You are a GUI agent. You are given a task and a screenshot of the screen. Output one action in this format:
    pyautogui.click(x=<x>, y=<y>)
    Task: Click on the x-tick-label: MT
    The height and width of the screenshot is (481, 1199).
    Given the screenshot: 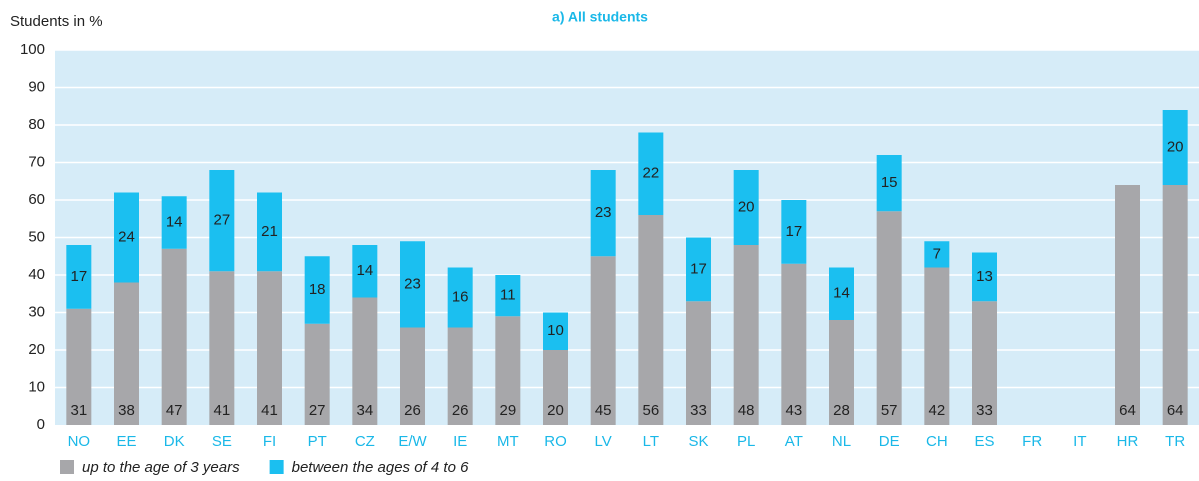 What is the action you would take?
    pyautogui.click(x=508, y=441)
    